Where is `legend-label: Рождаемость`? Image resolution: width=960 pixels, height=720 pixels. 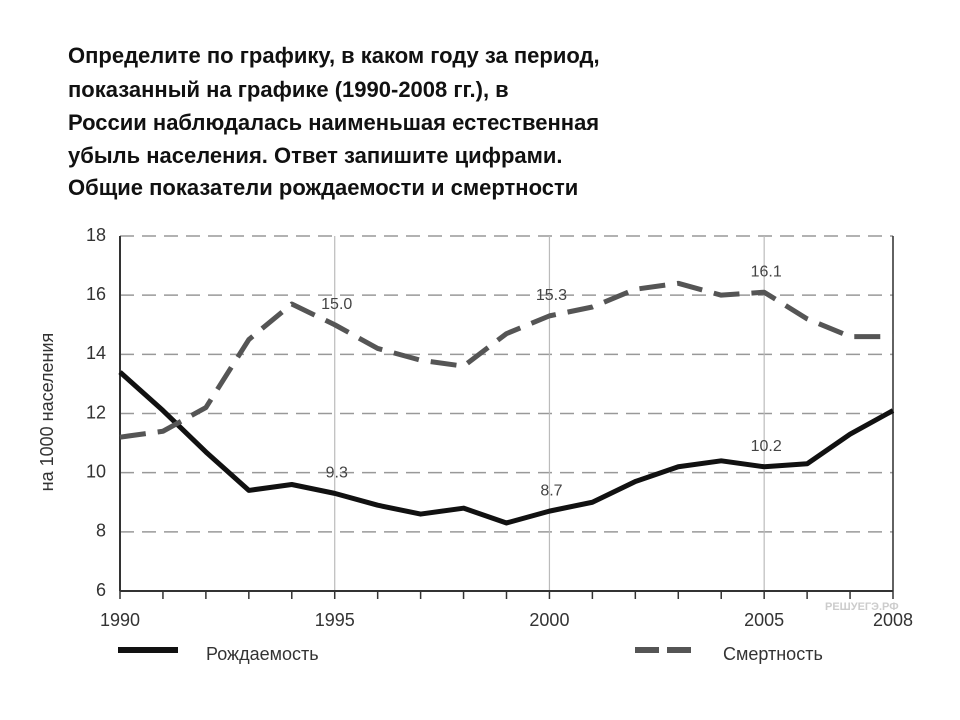
legend-label: Рождаемость is located at coordinates (262, 654).